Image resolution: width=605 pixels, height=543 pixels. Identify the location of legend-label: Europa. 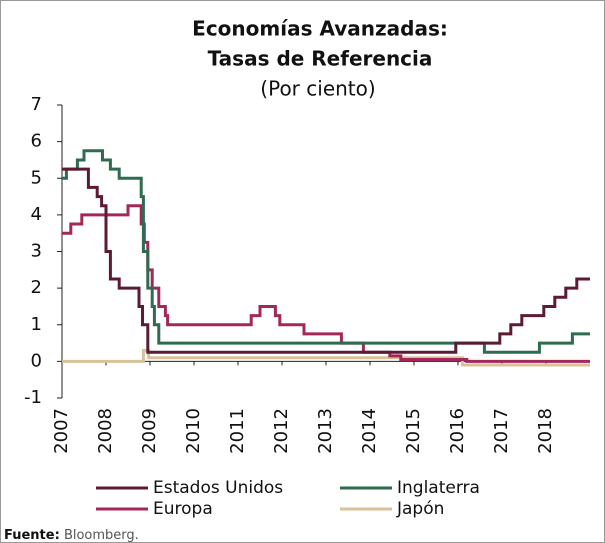
(183, 509).